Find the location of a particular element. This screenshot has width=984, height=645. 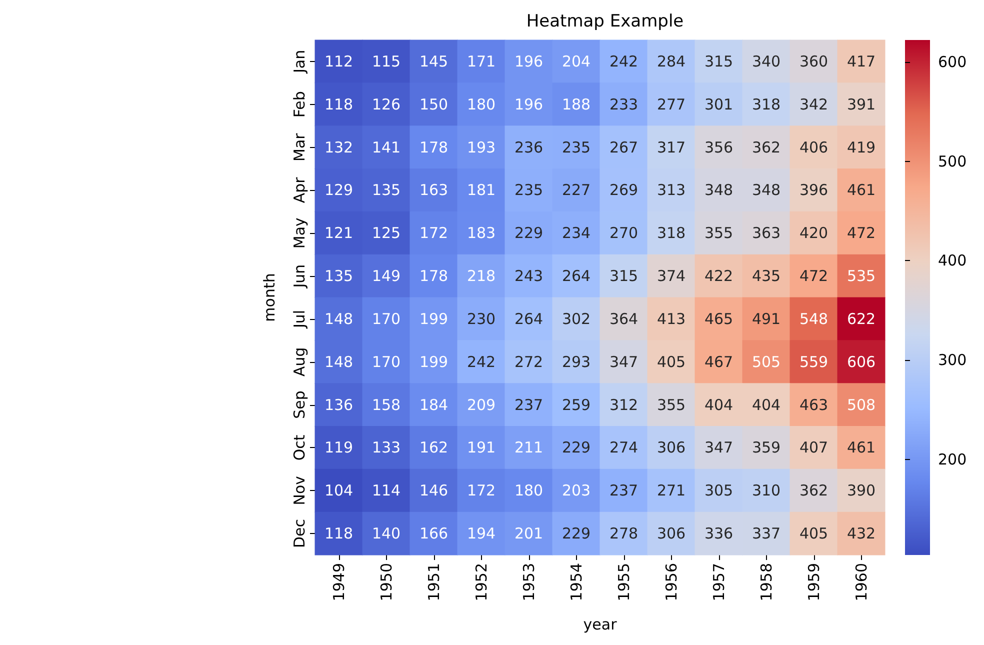

y-tick-label: Jul is located at coordinates (299, 320).